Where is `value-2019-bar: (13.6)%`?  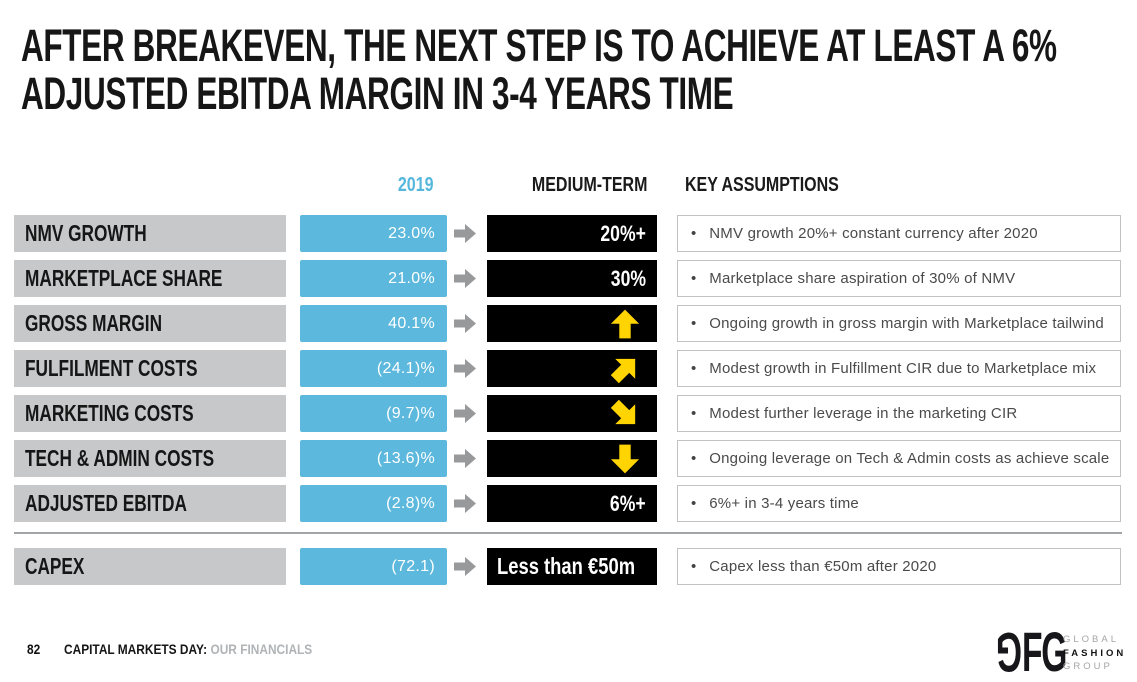 value-2019-bar: (13.6)% is located at coordinates (373, 458).